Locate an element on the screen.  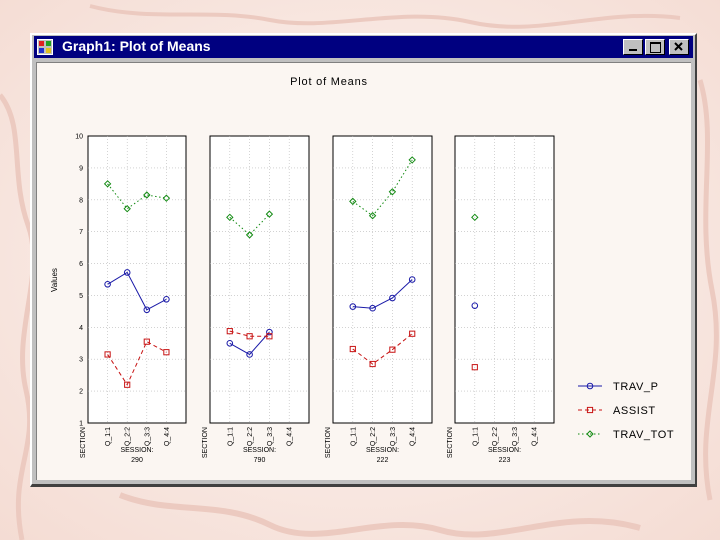
y-tick-label: 6 is located at coordinates (81, 264).